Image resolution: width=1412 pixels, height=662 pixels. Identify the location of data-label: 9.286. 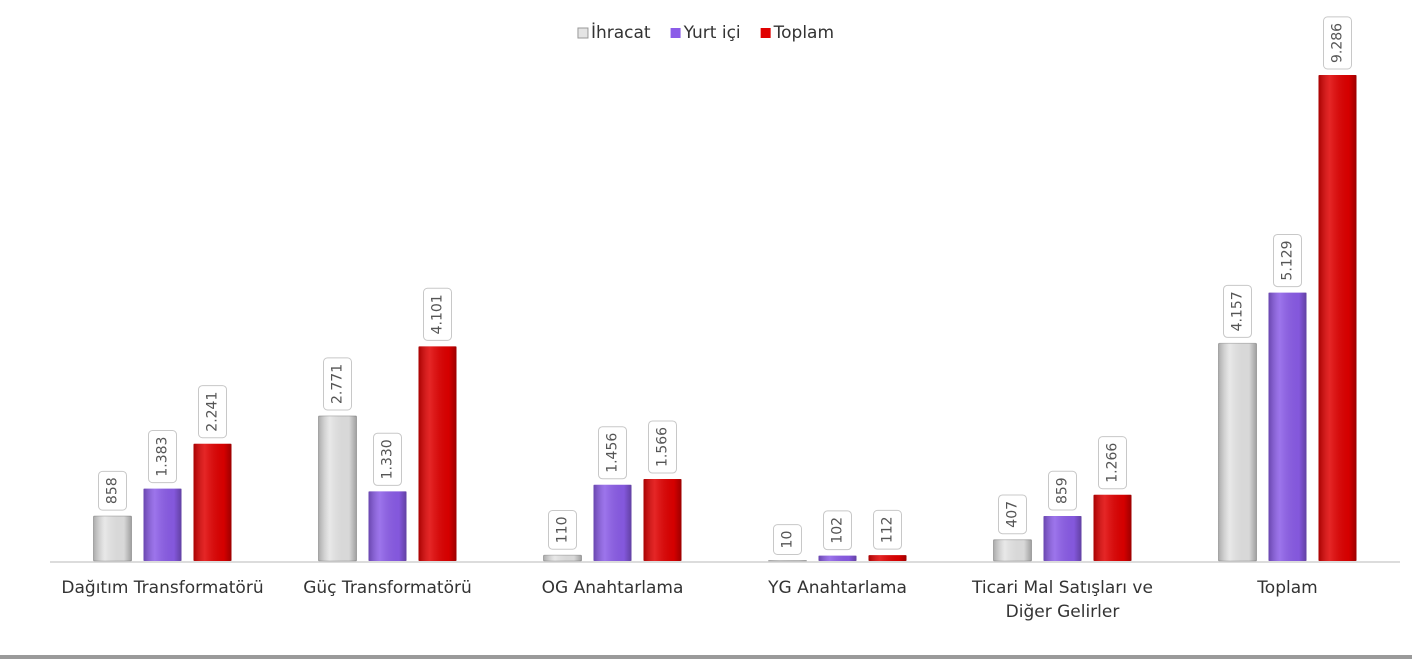
(1337, 43).